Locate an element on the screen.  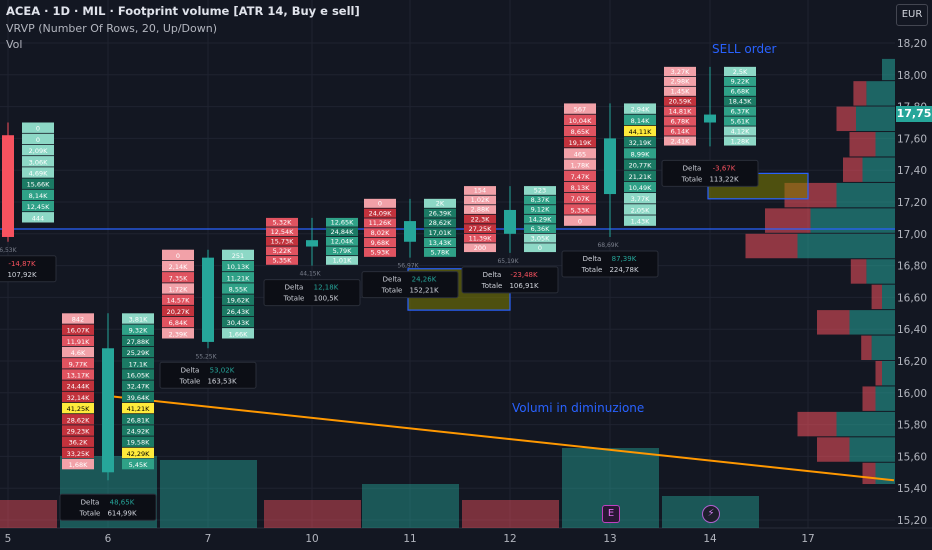
footprint-sell-value: 2,41K is located at coordinates (680, 141).